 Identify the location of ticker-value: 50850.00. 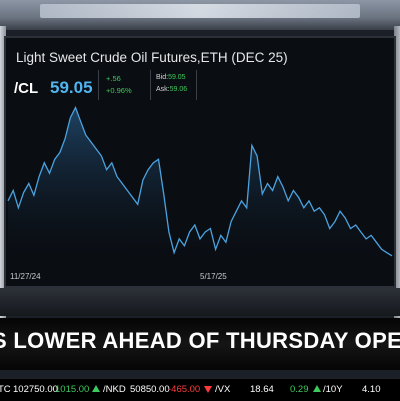
(150, 389).